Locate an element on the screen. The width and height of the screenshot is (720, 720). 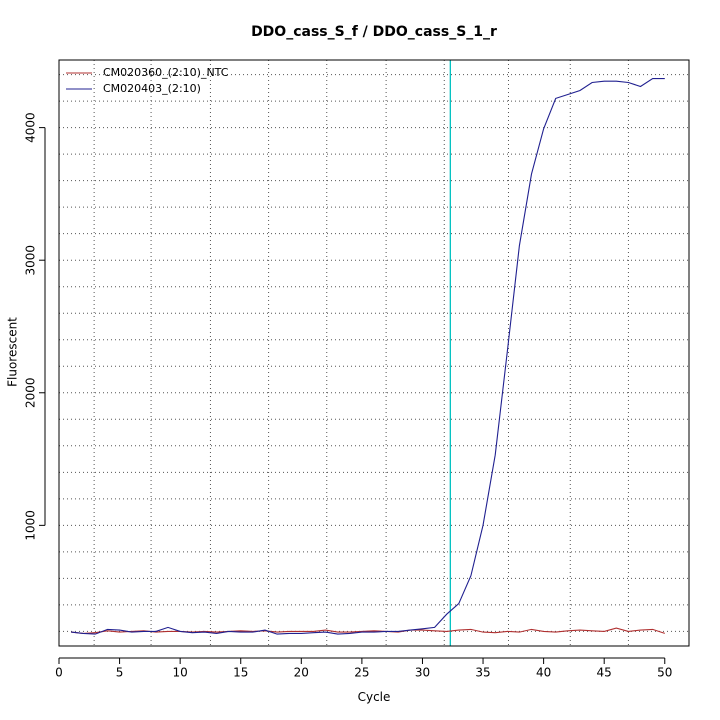
x-tick-label: 15 is located at coordinates (240, 673).